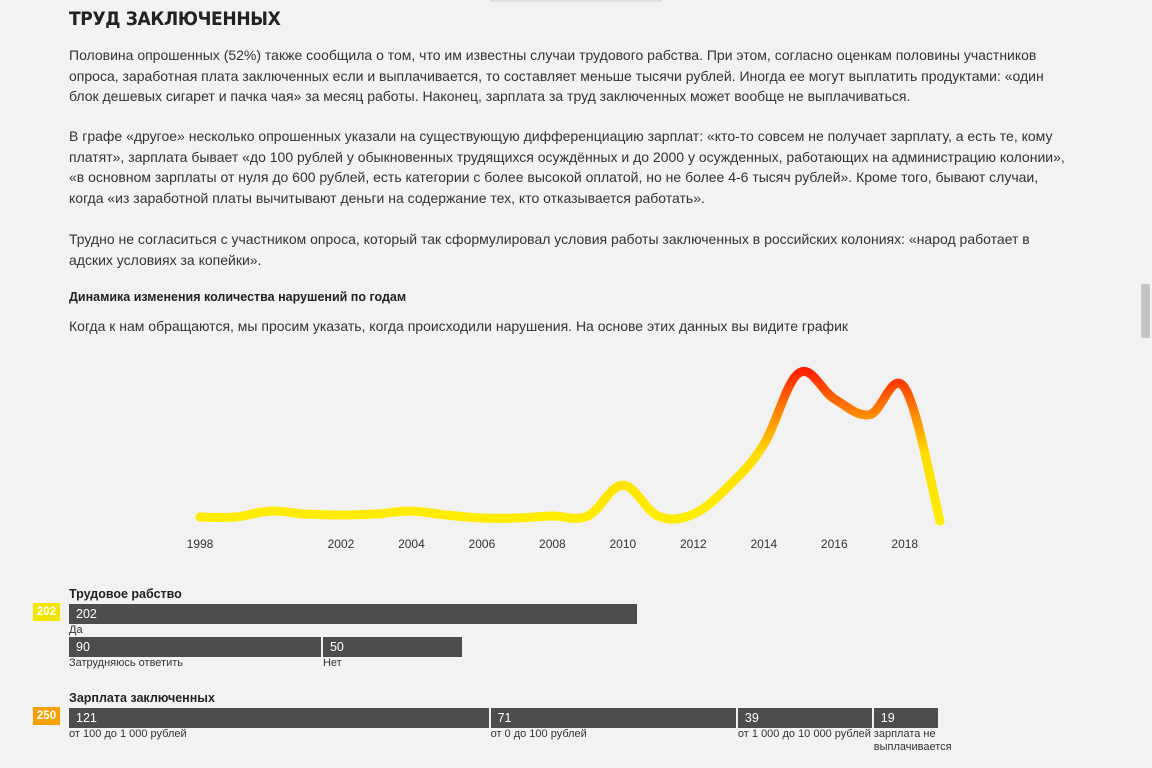  What do you see at coordinates (552, 516) in the screenshot?
I see `data-point-2008` at bounding box center [552, 516].